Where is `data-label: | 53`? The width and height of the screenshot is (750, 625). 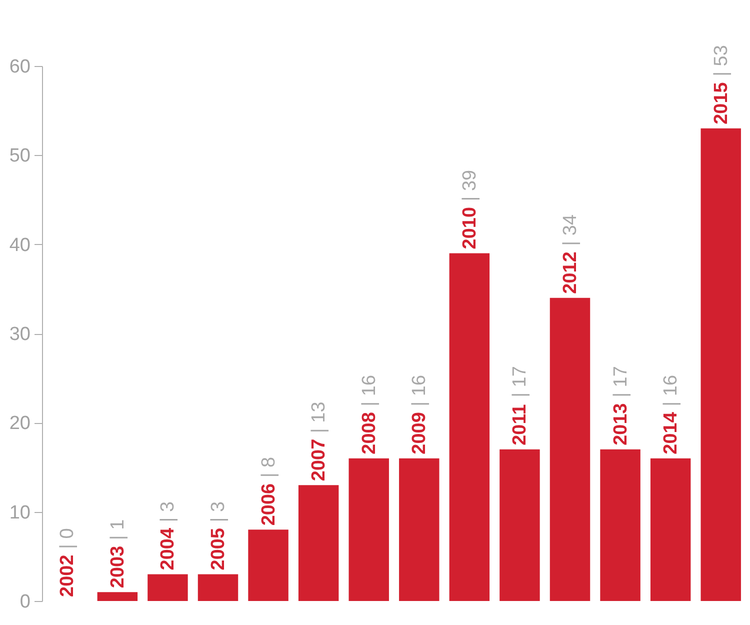
data-label: | 53 is located at coordinates (721, 60).